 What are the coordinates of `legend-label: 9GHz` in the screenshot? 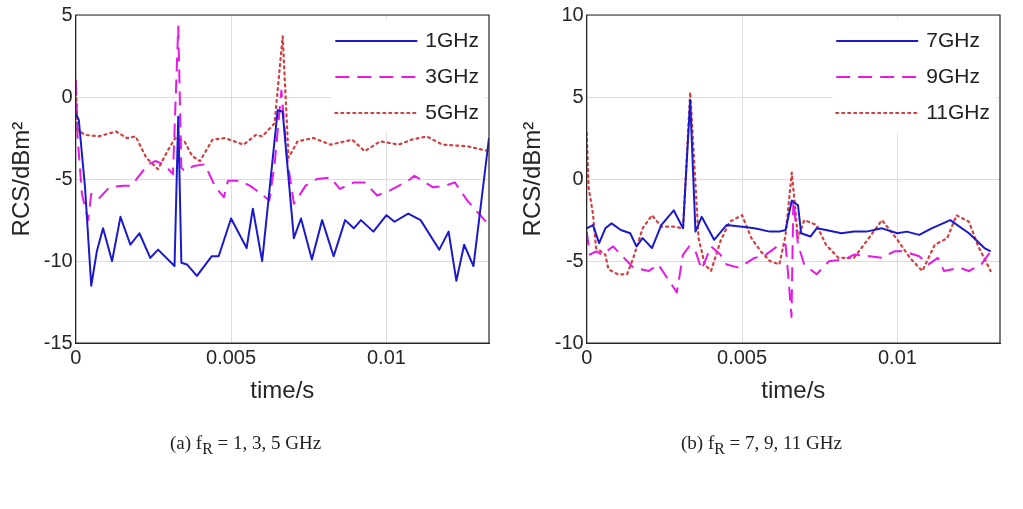 It's located at (953, 75).